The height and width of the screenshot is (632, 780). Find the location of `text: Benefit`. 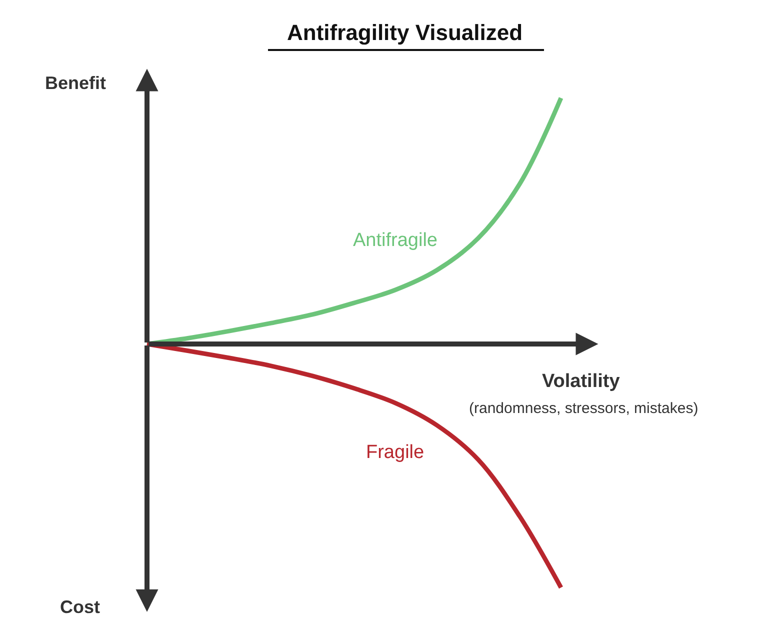

text: Benefit is located at coordinates (75, 83).